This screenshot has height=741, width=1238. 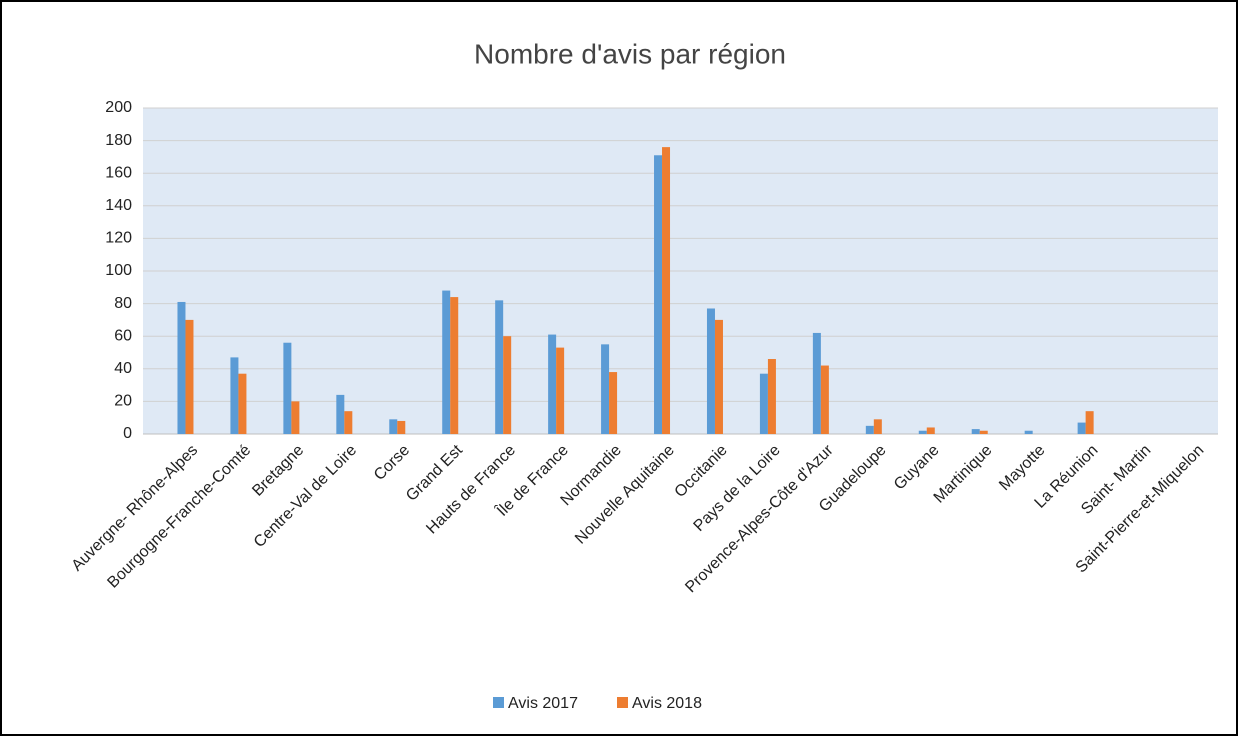 What do you see at coordinates (543, 703) in the screenshot?
I see `legend-label: Avis 2017` at bounding box center [543, 703].